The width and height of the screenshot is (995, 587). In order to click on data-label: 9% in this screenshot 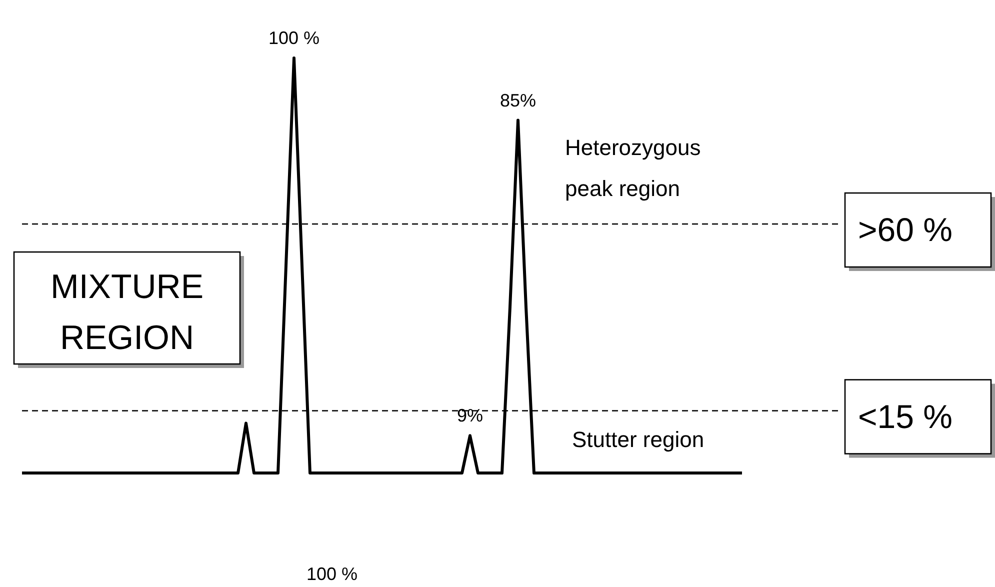, I will do `click(470, 416)`.